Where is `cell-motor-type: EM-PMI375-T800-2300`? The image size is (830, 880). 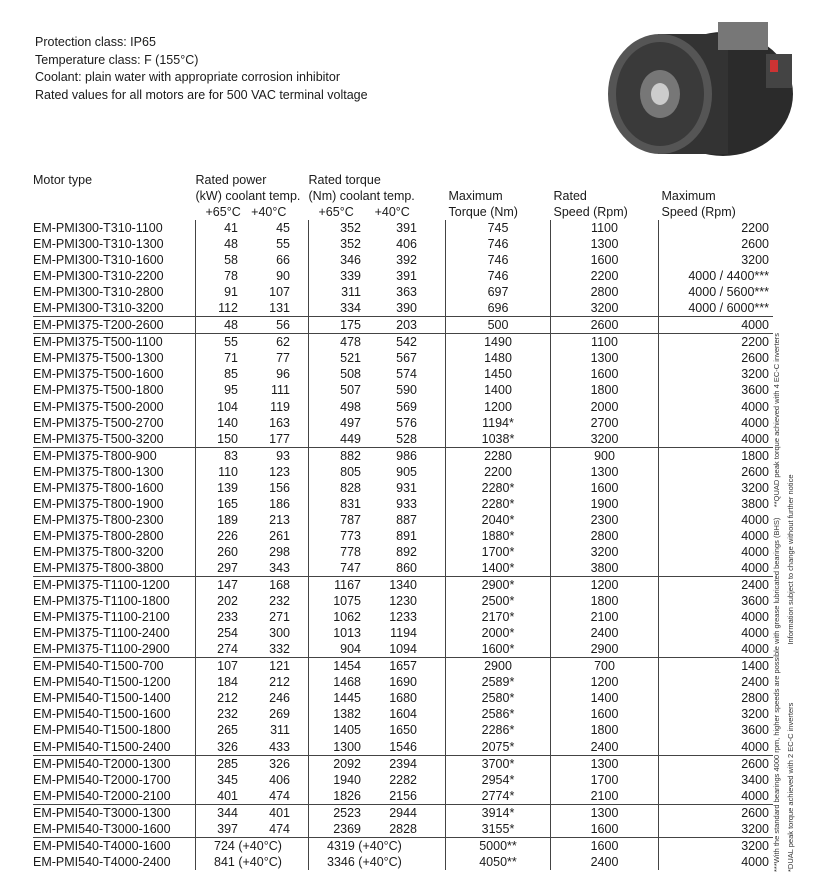
cell-motor-type: EM-PMI375-T800-2300 is located at coordinates (98, 519).